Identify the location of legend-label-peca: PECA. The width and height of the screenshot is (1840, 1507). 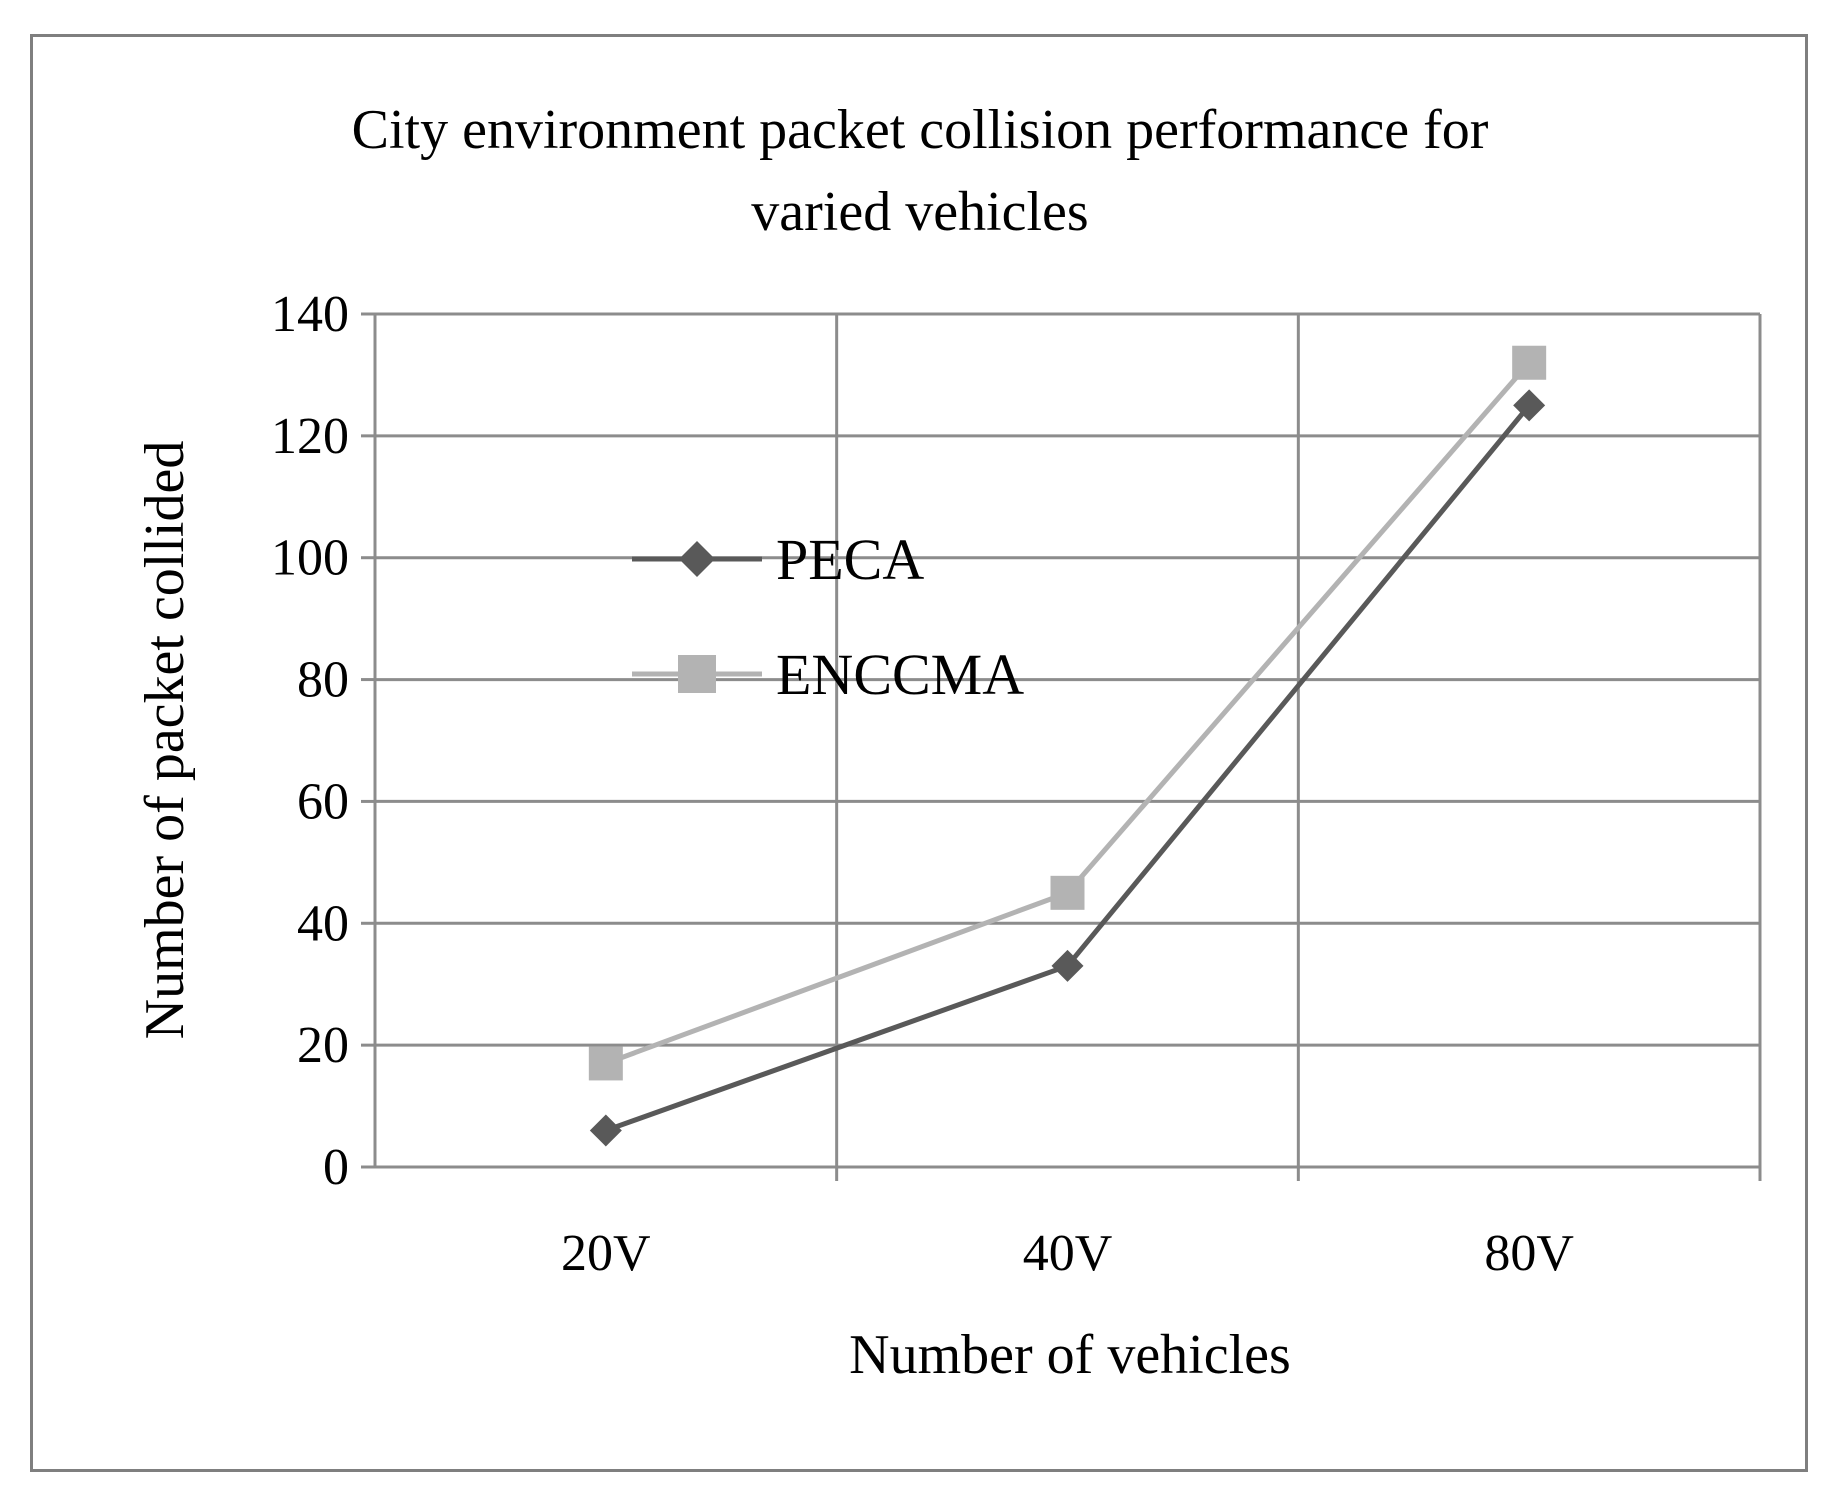
(850, 559).